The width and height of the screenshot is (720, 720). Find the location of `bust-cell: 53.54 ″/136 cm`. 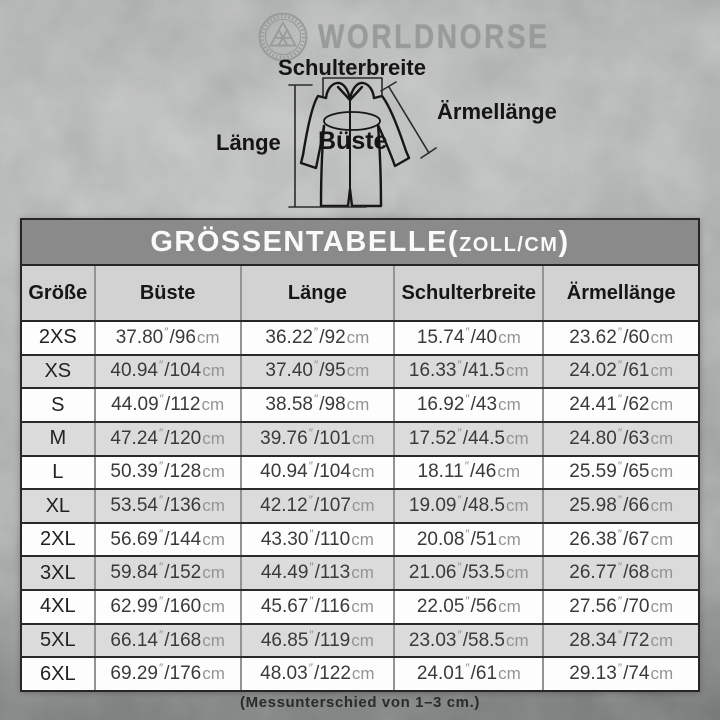

bust-cell: 53.54 ″/136 cm is located at coordinates (166, 506).